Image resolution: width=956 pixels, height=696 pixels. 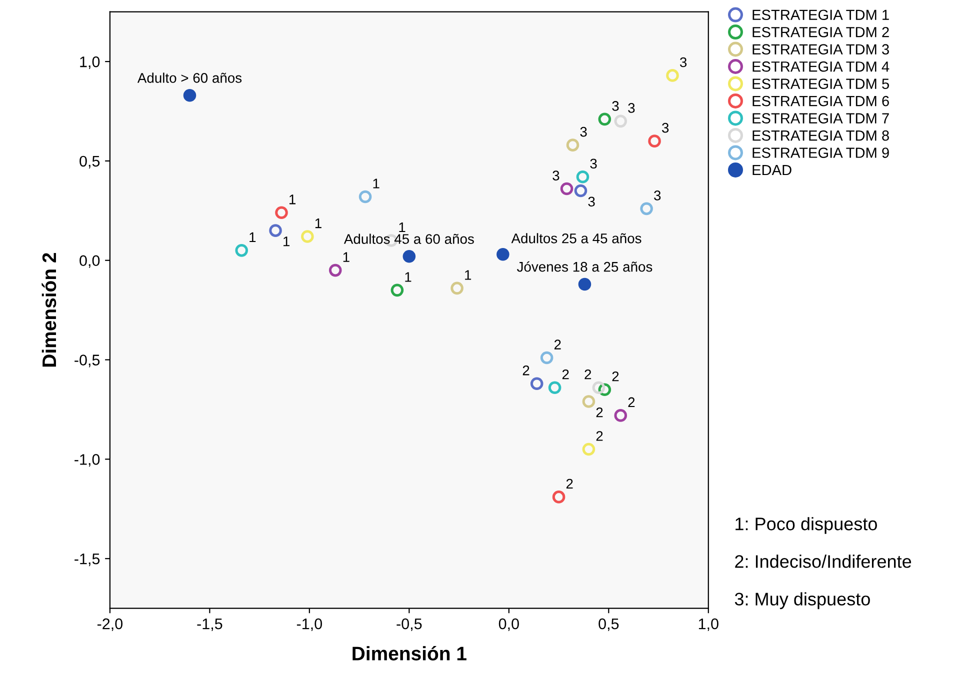 What do you see at coordinates (87, 460) in the screenshot?
I see `y-tick-label: -1,0` at bounding box center [87, 460].